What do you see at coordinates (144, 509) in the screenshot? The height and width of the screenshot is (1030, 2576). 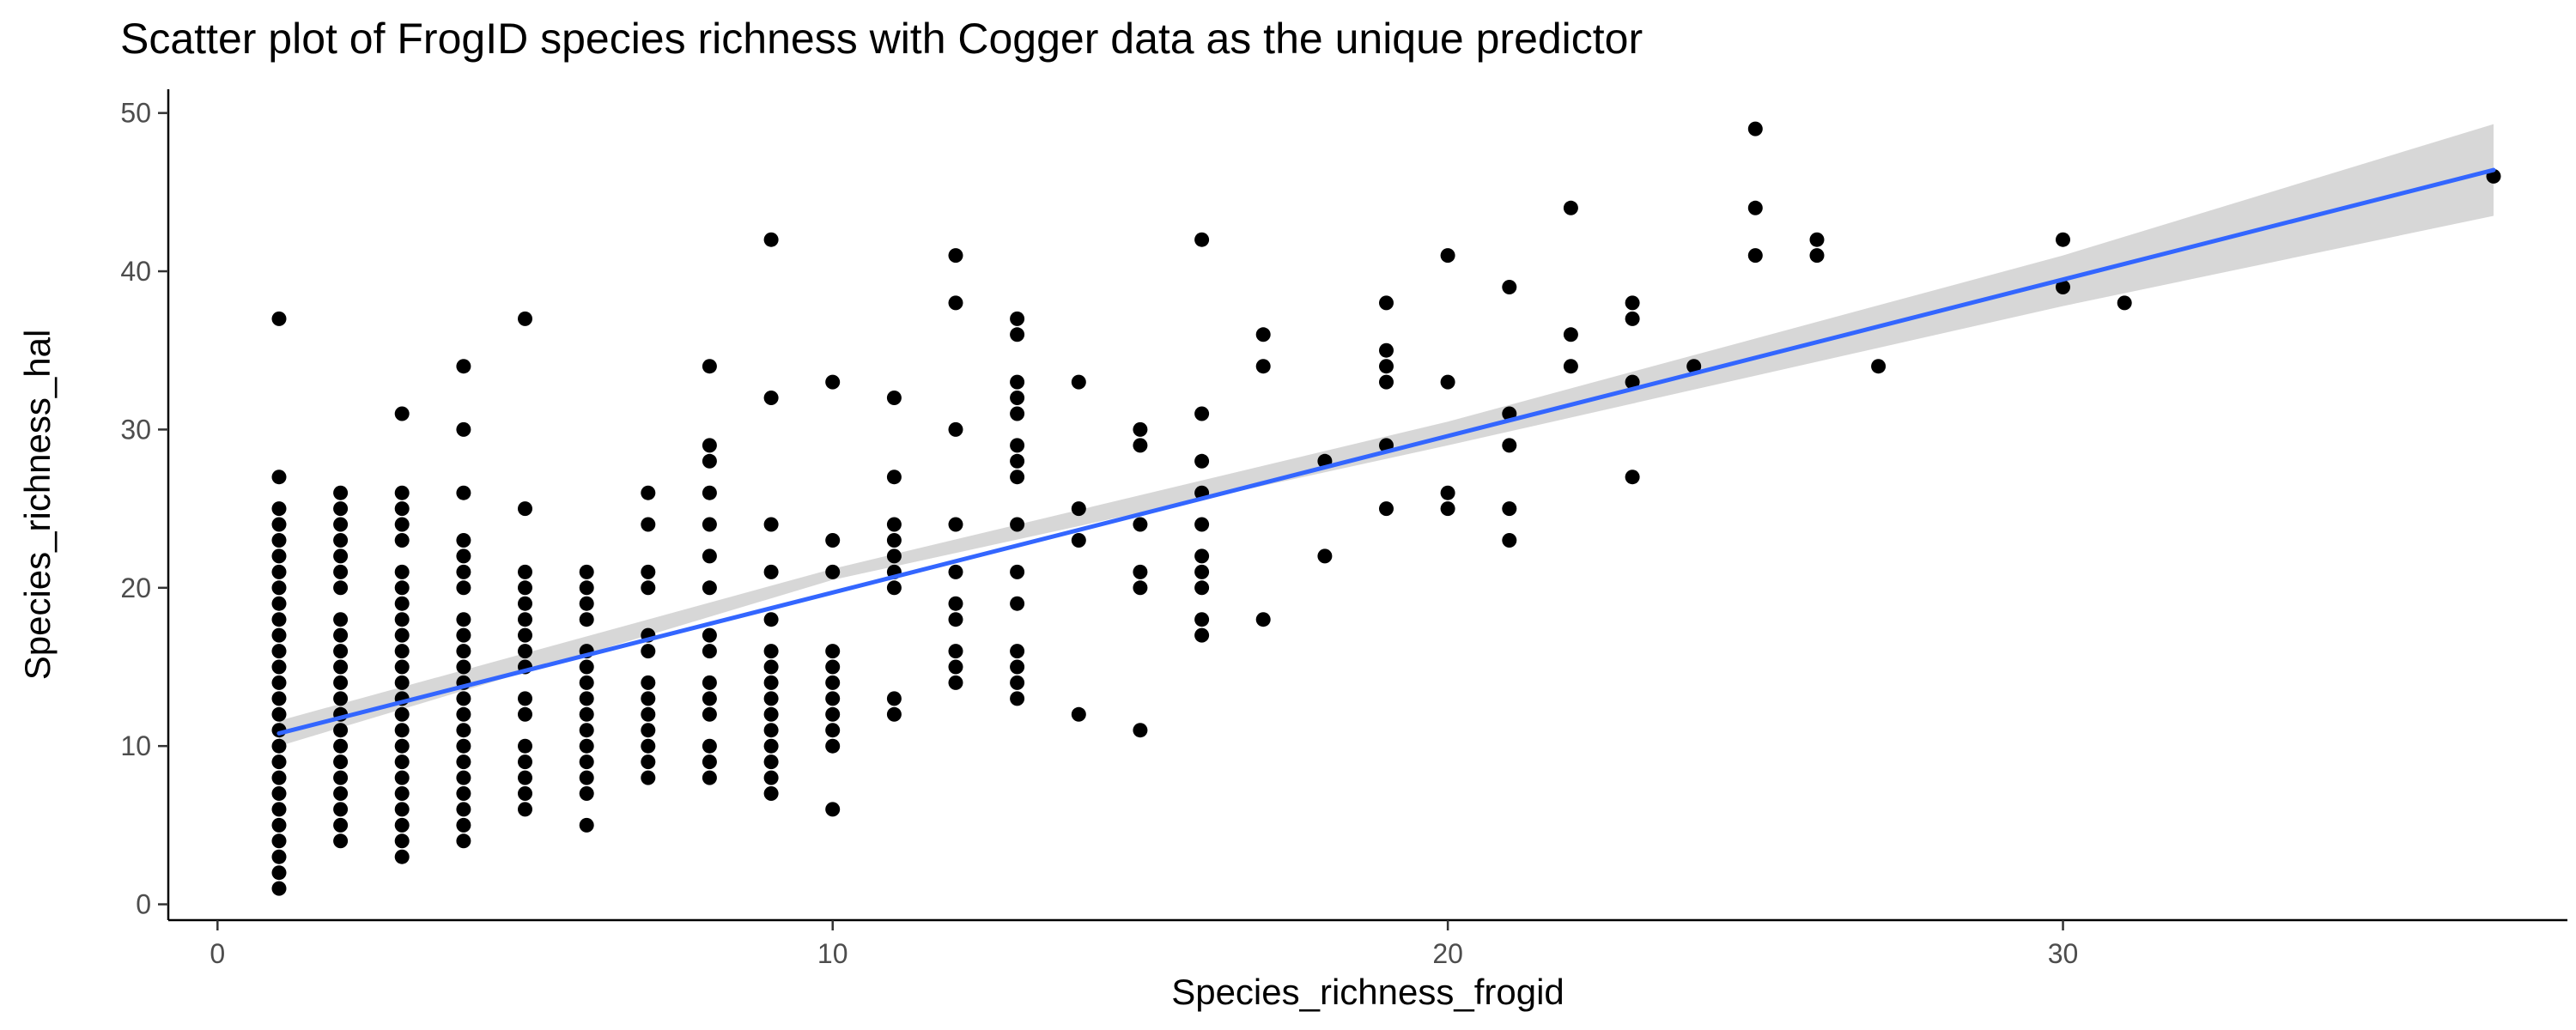 I see `y-axis-ticks: 0 10 20 30 40 50` at bounding box center [144, 509].